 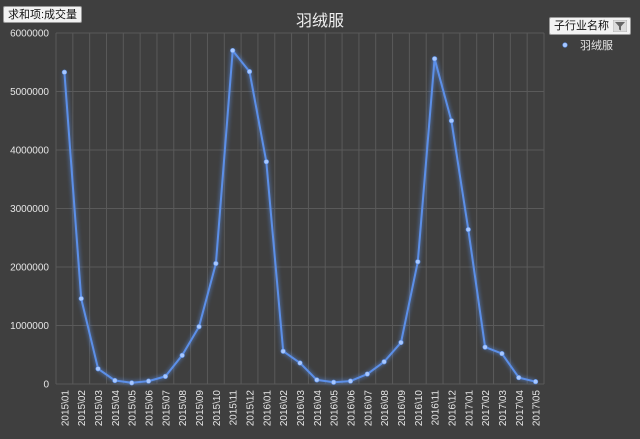 I want to click on x-tick-label: 2015\10, so click(x=217, y=408).